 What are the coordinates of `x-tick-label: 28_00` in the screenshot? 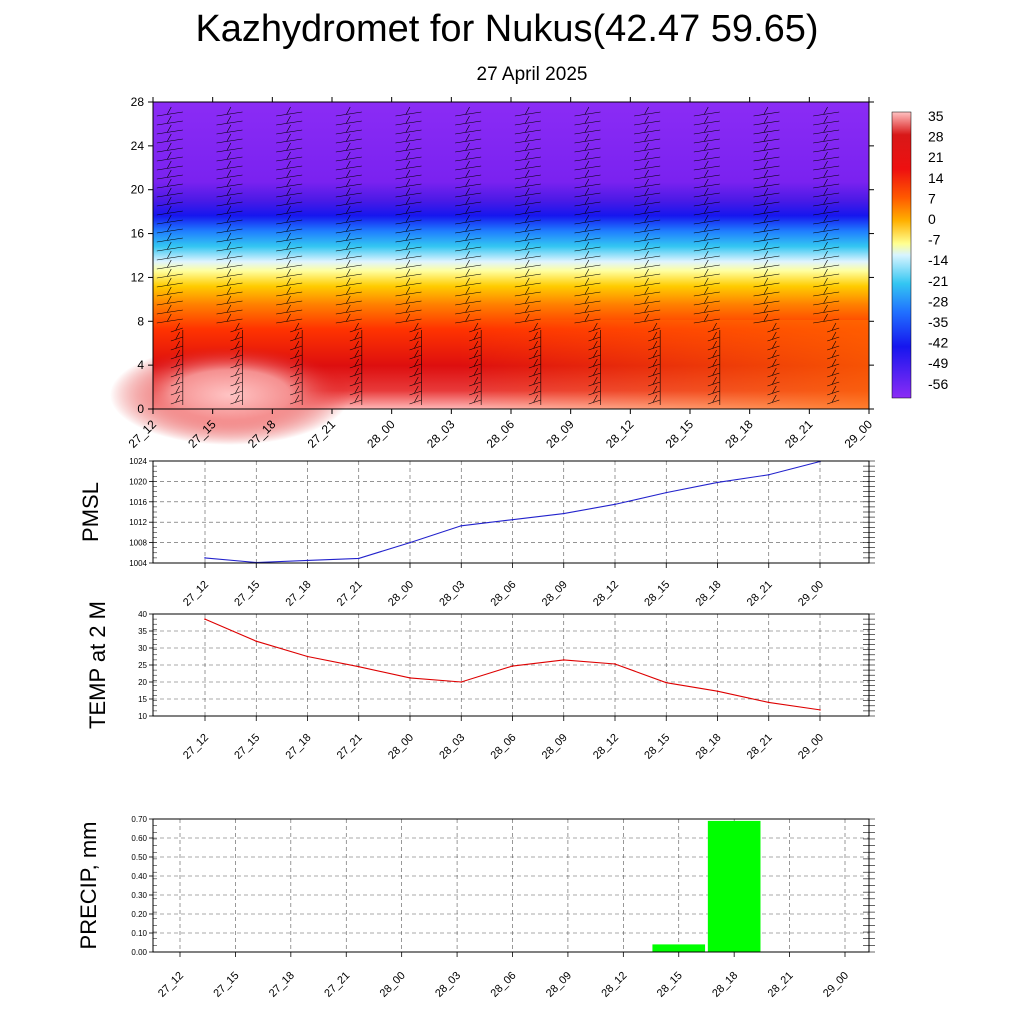 It's located at (401, 747).